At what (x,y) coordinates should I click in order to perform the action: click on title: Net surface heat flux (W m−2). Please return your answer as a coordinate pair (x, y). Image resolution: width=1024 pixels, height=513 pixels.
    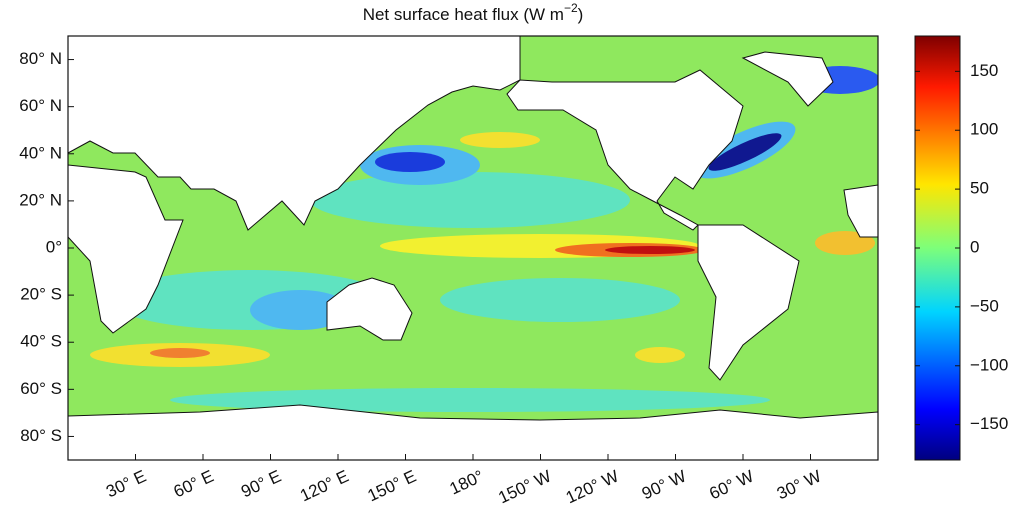
    Looking at the image, I should click on (473, 12).